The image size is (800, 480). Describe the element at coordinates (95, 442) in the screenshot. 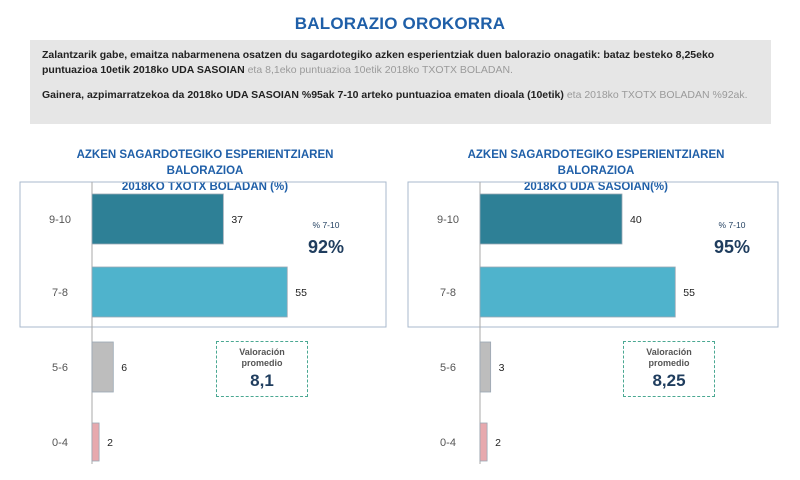

I see `chart-1-0-4-bar` at that location.